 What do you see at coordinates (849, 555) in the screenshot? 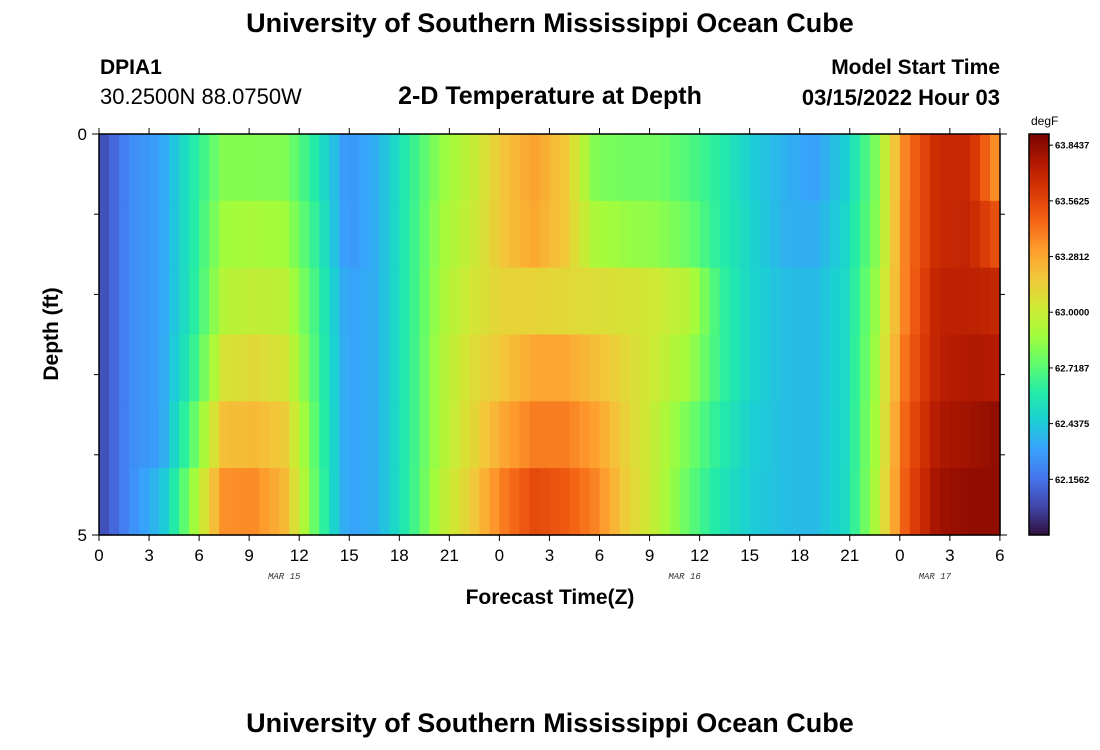
I see `x-tick-label: 21` at bounding box center [849, 555].